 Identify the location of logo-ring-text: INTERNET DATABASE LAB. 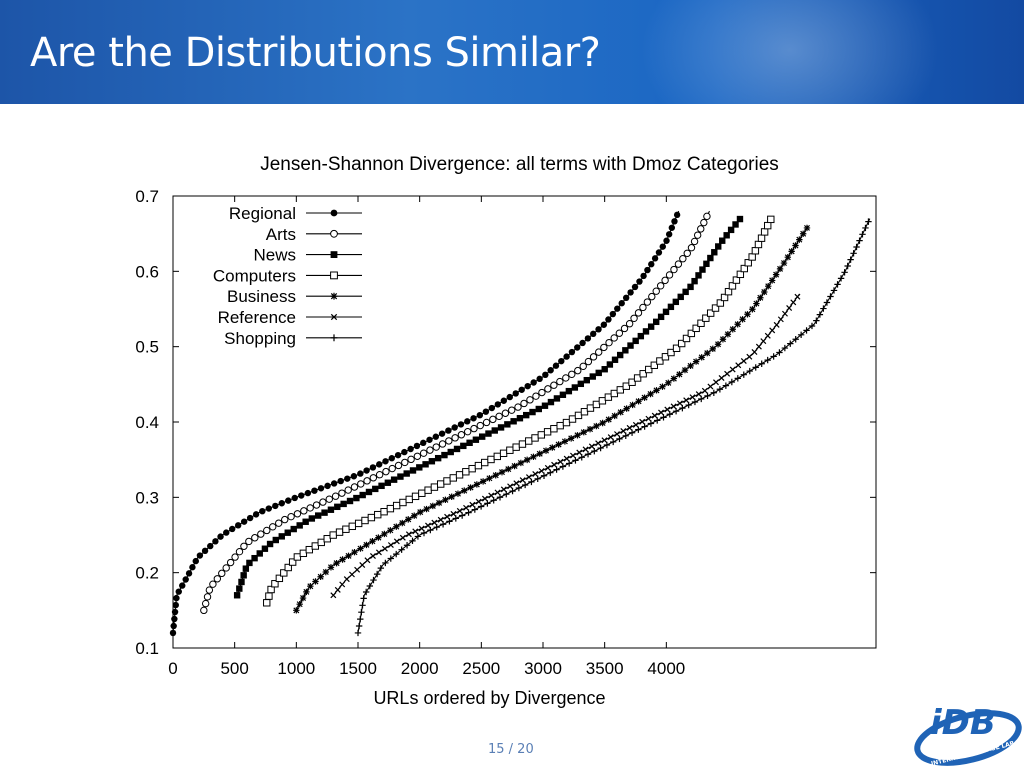
(972, 754).